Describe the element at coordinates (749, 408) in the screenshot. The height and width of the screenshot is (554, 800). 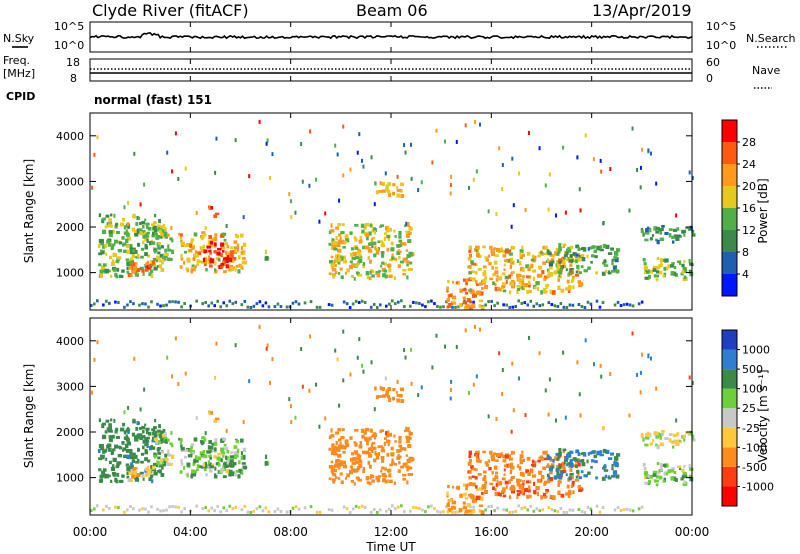
I see `colorbar-tick-label: 25` at that location.